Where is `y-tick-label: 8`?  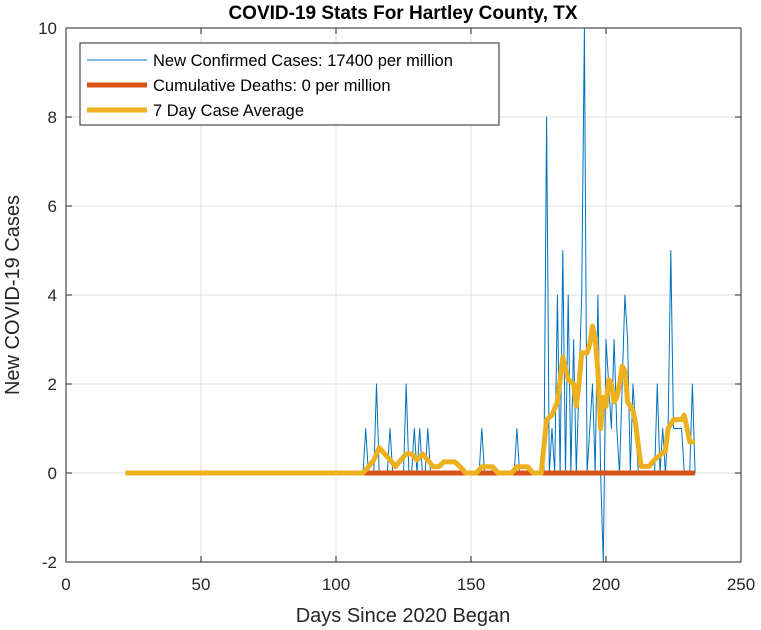
y-tick-label: 8 is located at coordinates (52, 117).